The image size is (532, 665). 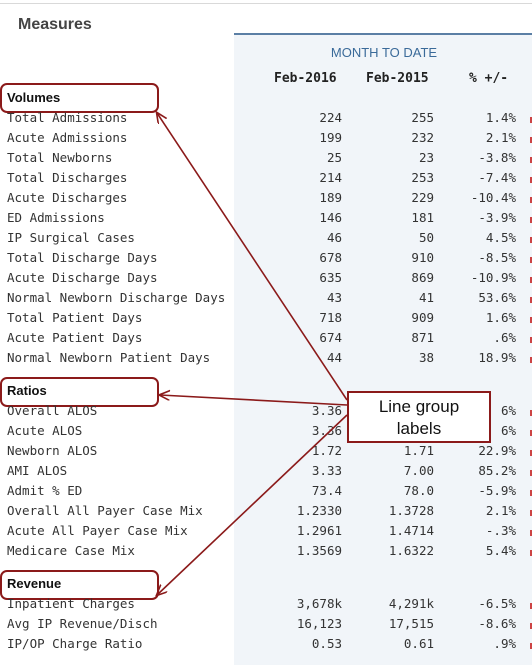 What do you see at coordinates (422, 197) in the screenshot?
I see `value-feb-2015: 229` at bounding box center [422, 197].